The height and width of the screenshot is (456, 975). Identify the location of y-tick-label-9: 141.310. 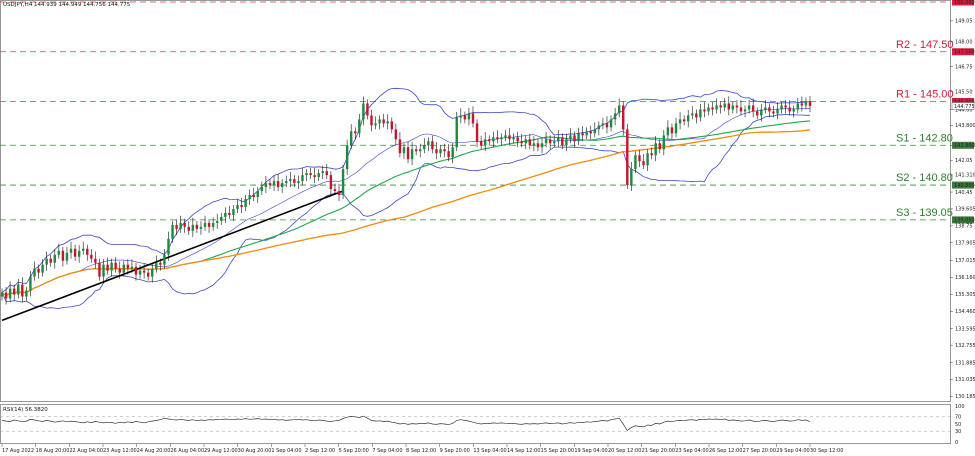
(965, 176).